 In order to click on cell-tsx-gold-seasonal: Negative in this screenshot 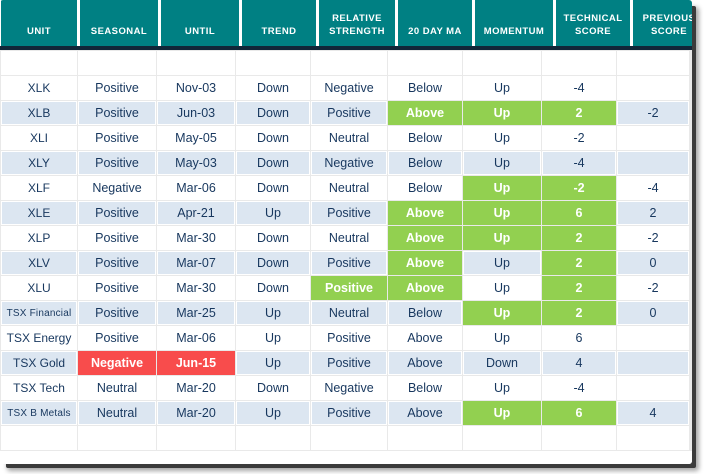, I will do `click(117, 363)`.